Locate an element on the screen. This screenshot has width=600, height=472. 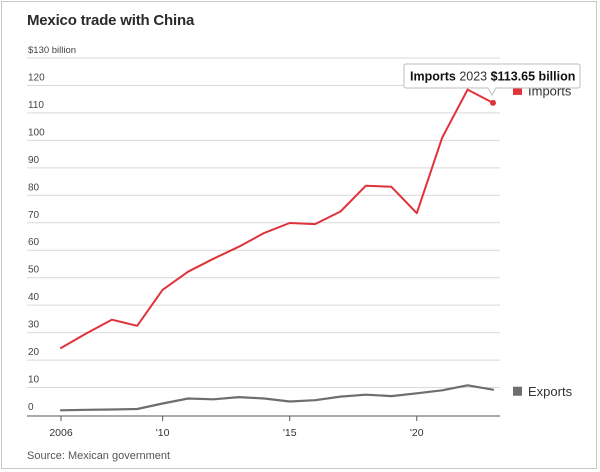
callout-pointer is located at coordinates (492, 92).